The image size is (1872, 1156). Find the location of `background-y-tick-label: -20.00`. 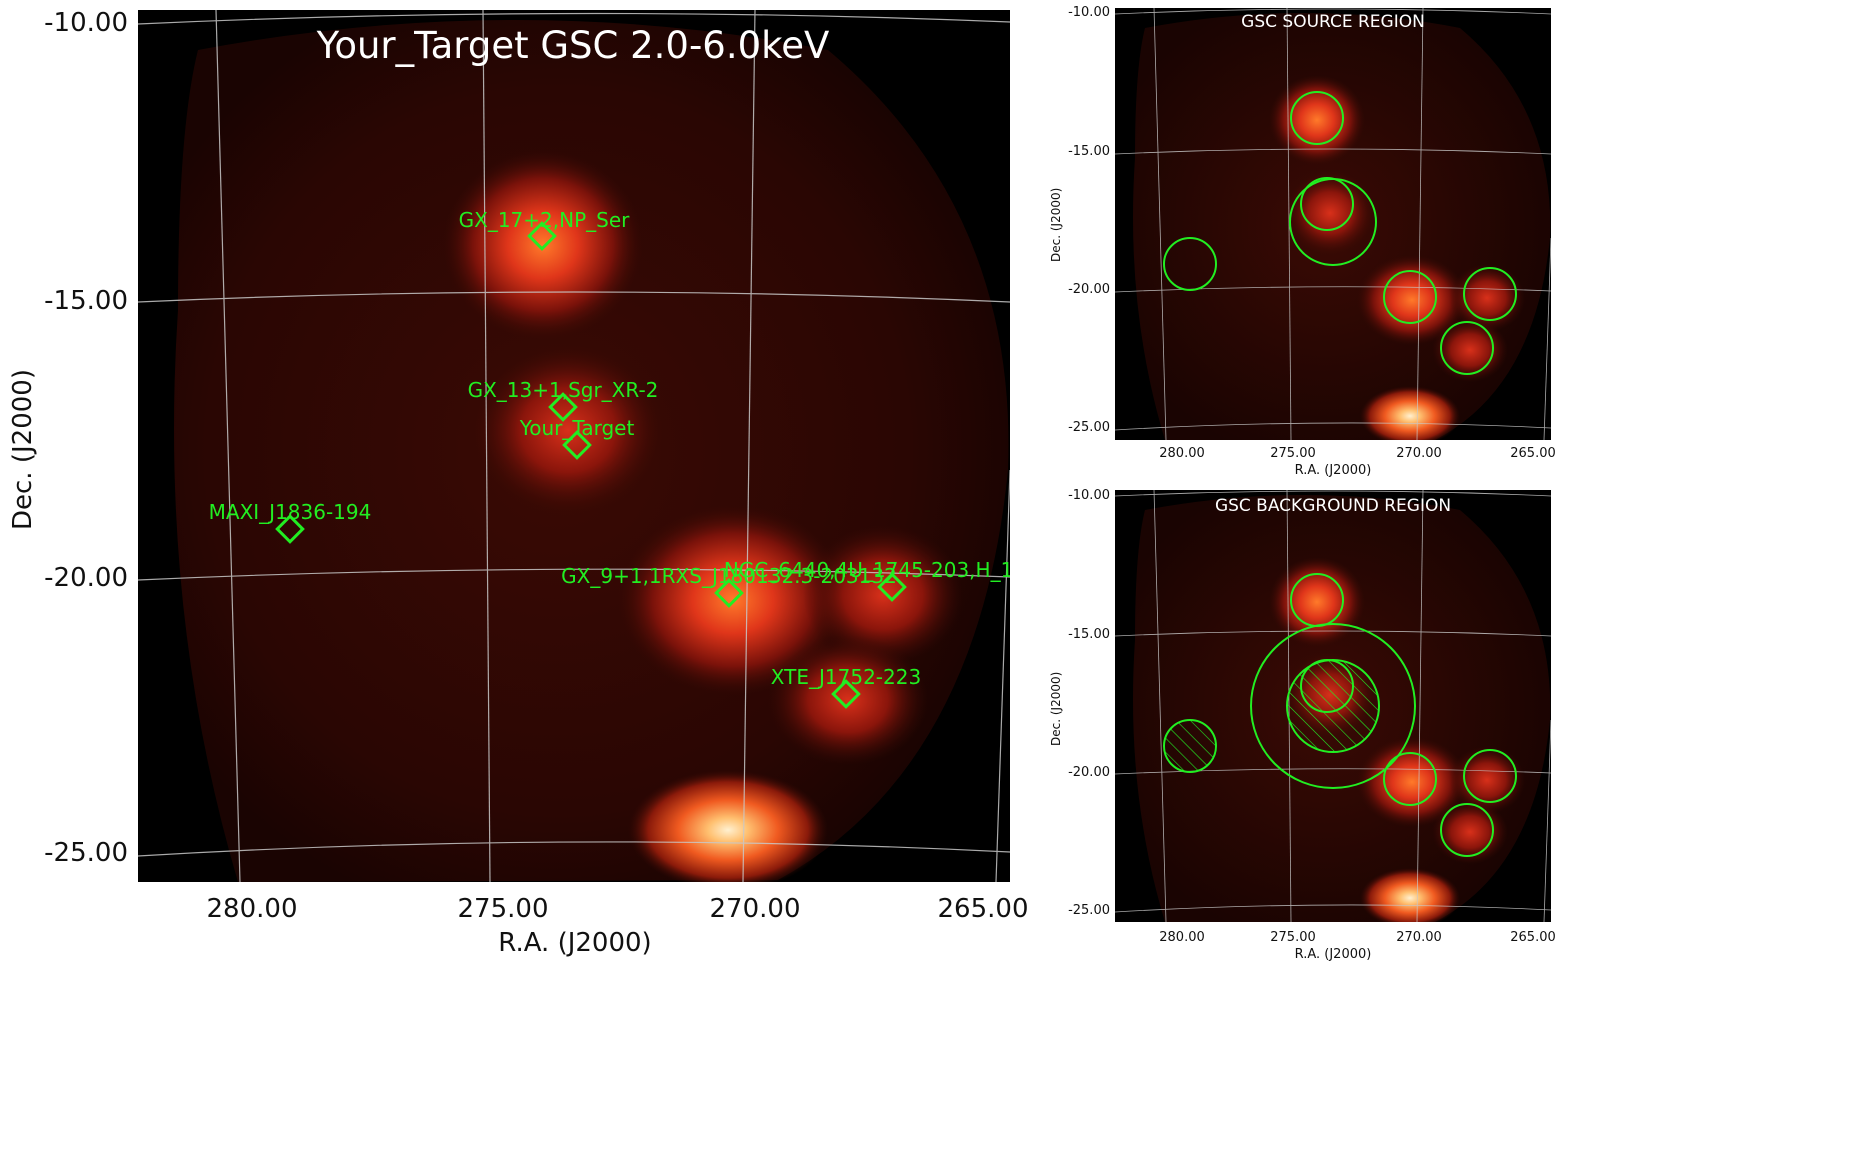

background-y-tick-label: -20.00 is located at coordinates (1089, 772).